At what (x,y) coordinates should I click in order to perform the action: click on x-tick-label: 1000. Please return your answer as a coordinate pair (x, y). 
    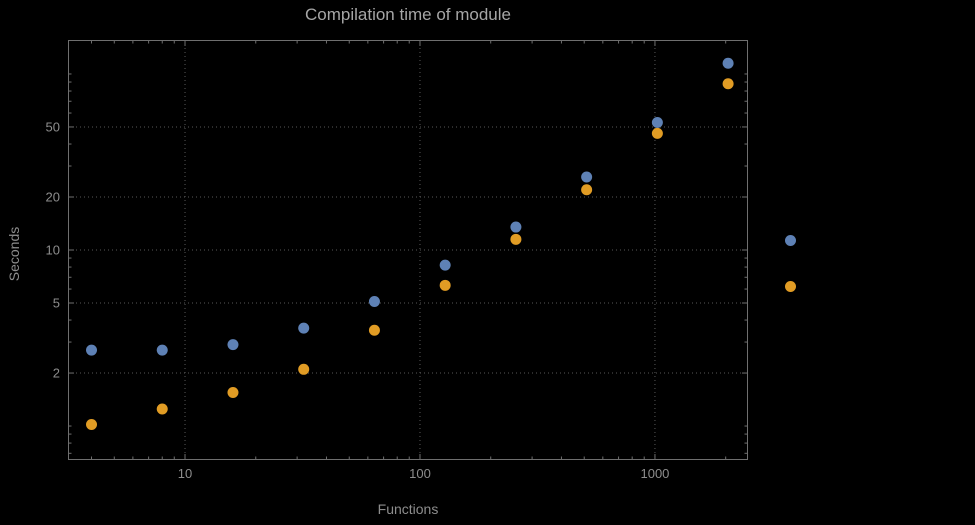
    Looking at the image, I should click on (654, 473).